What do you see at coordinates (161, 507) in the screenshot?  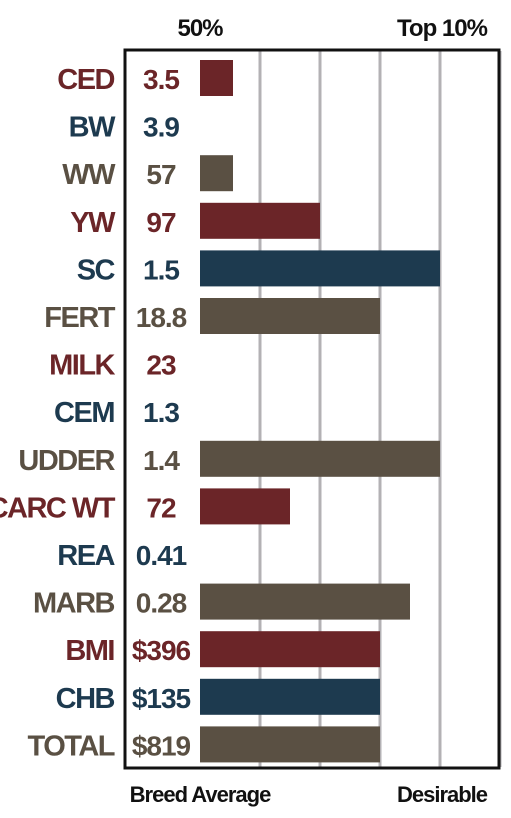 I see `value-label-carc-wt: 72` at bounding box center [161, 507].